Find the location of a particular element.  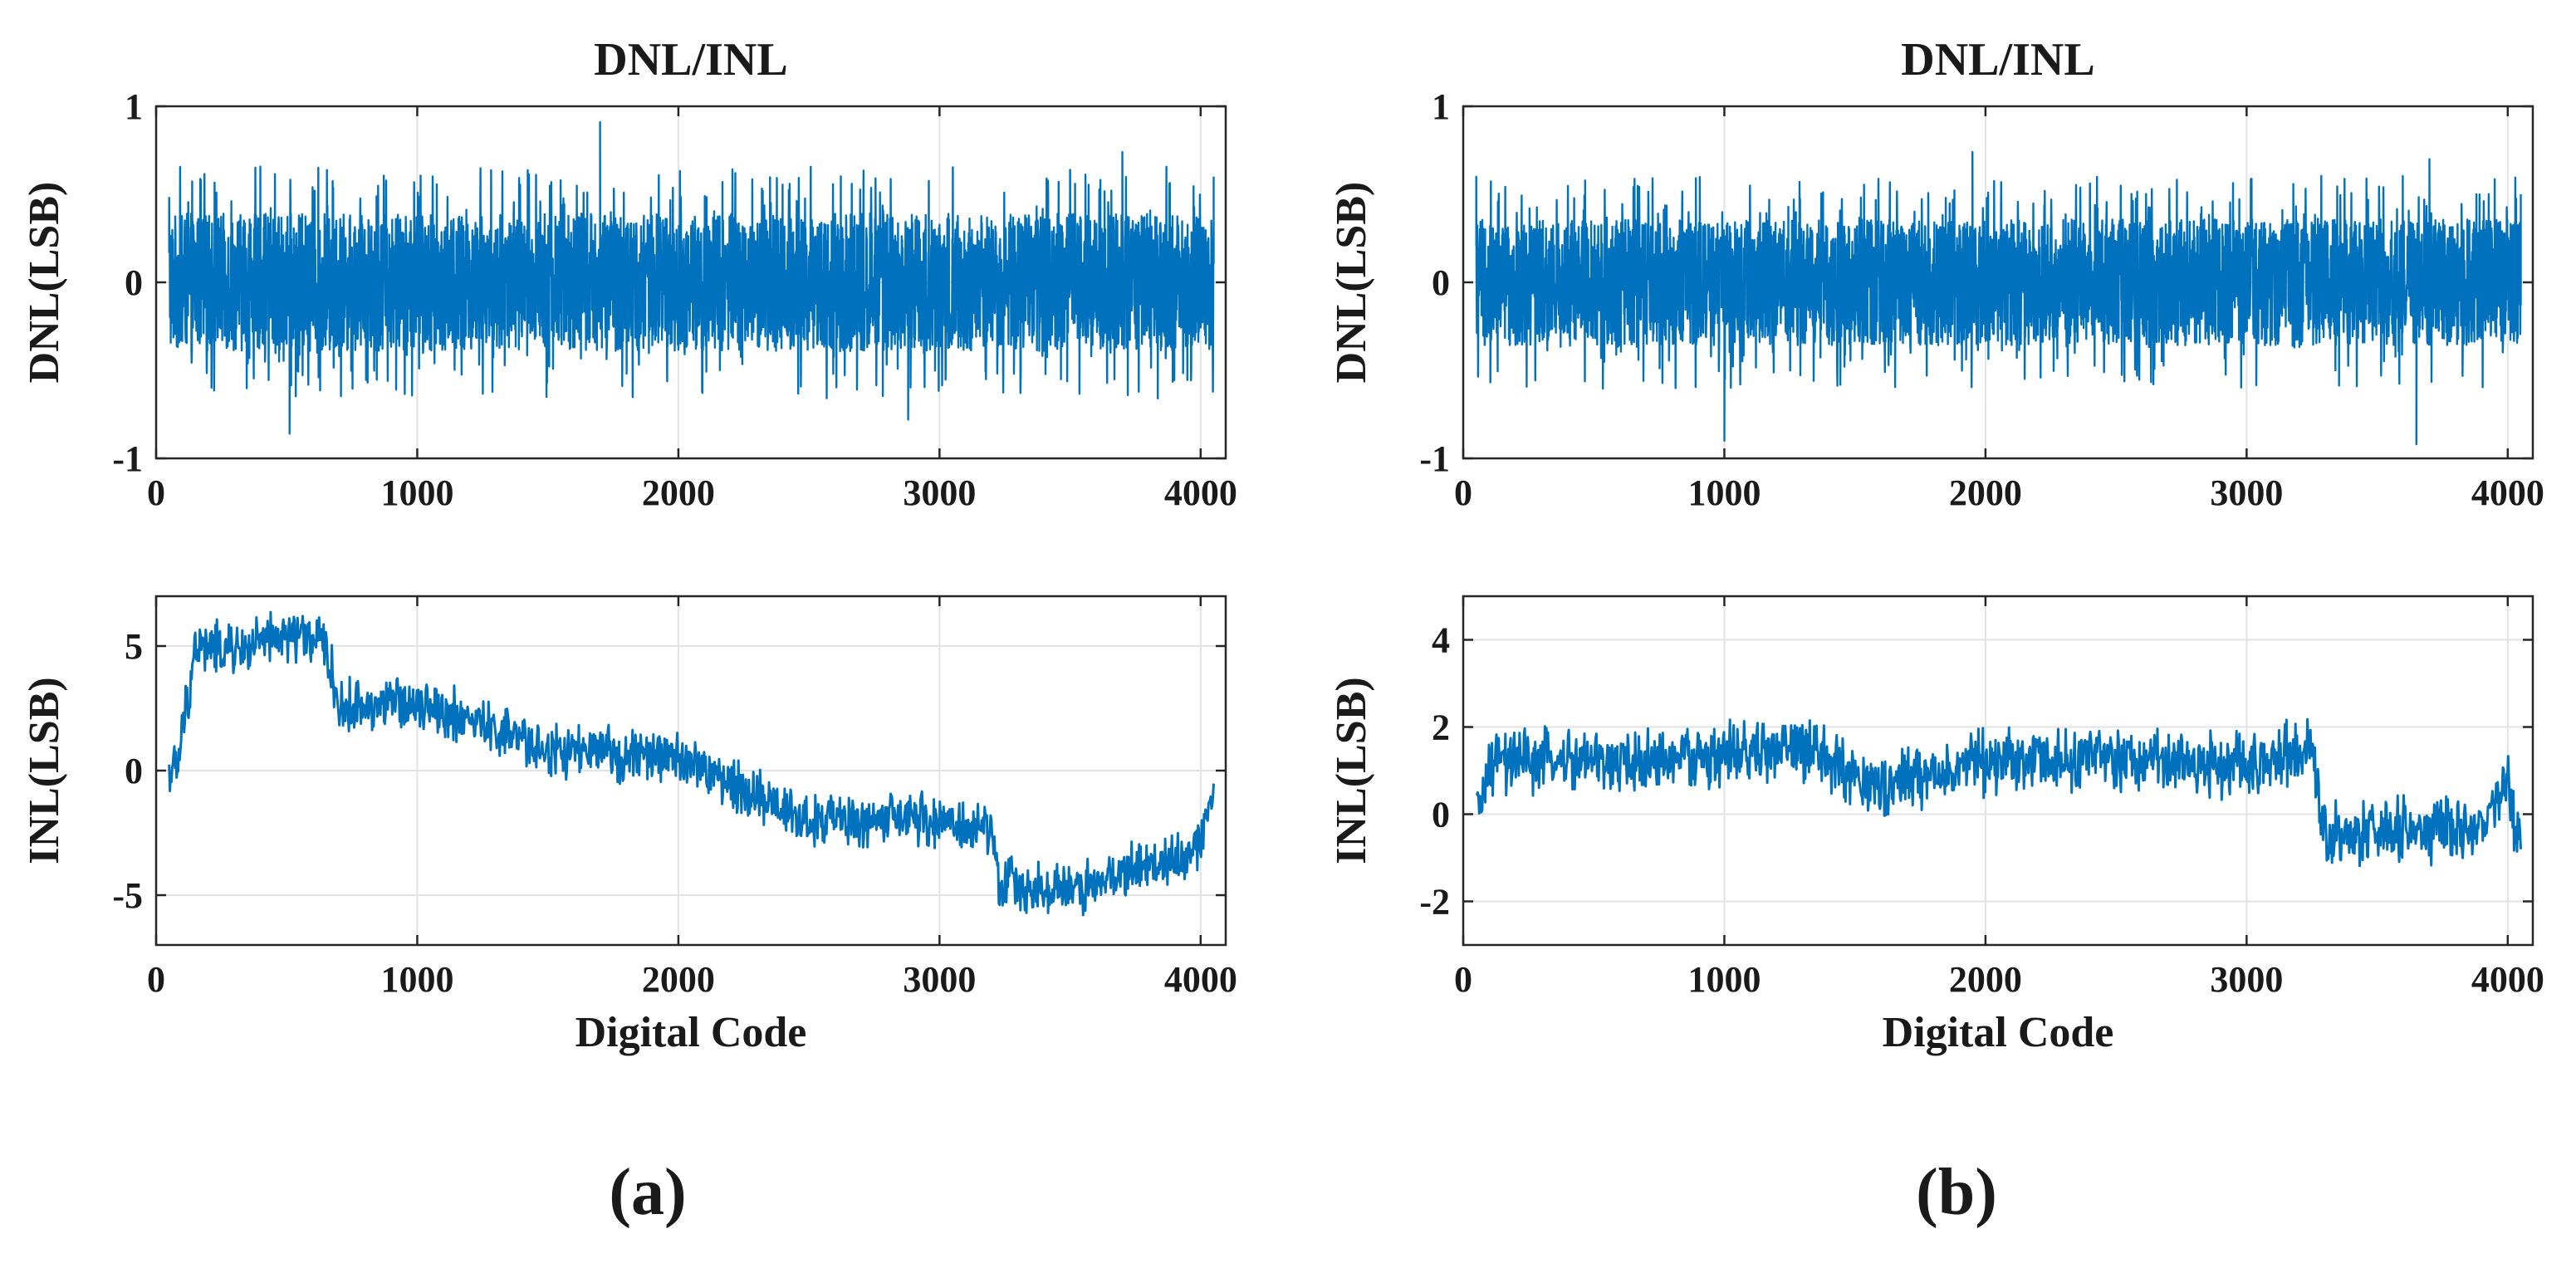

y-tick-label: 2 is located at coordinates (1441, 727).